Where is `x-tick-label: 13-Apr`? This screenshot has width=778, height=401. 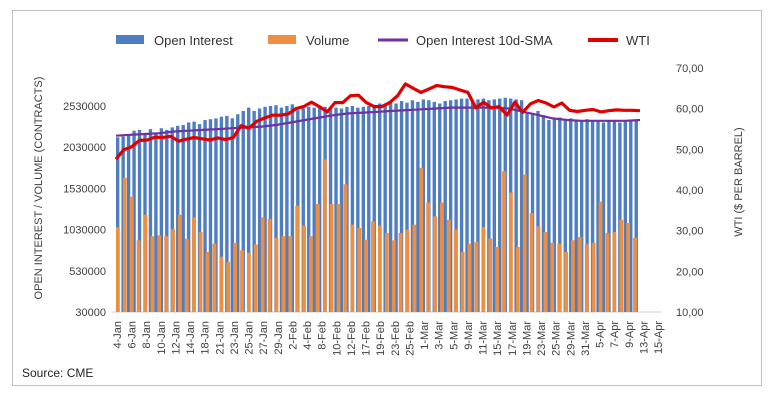 x-tick-label: 13-Apr is located at coordinates (644, 337).